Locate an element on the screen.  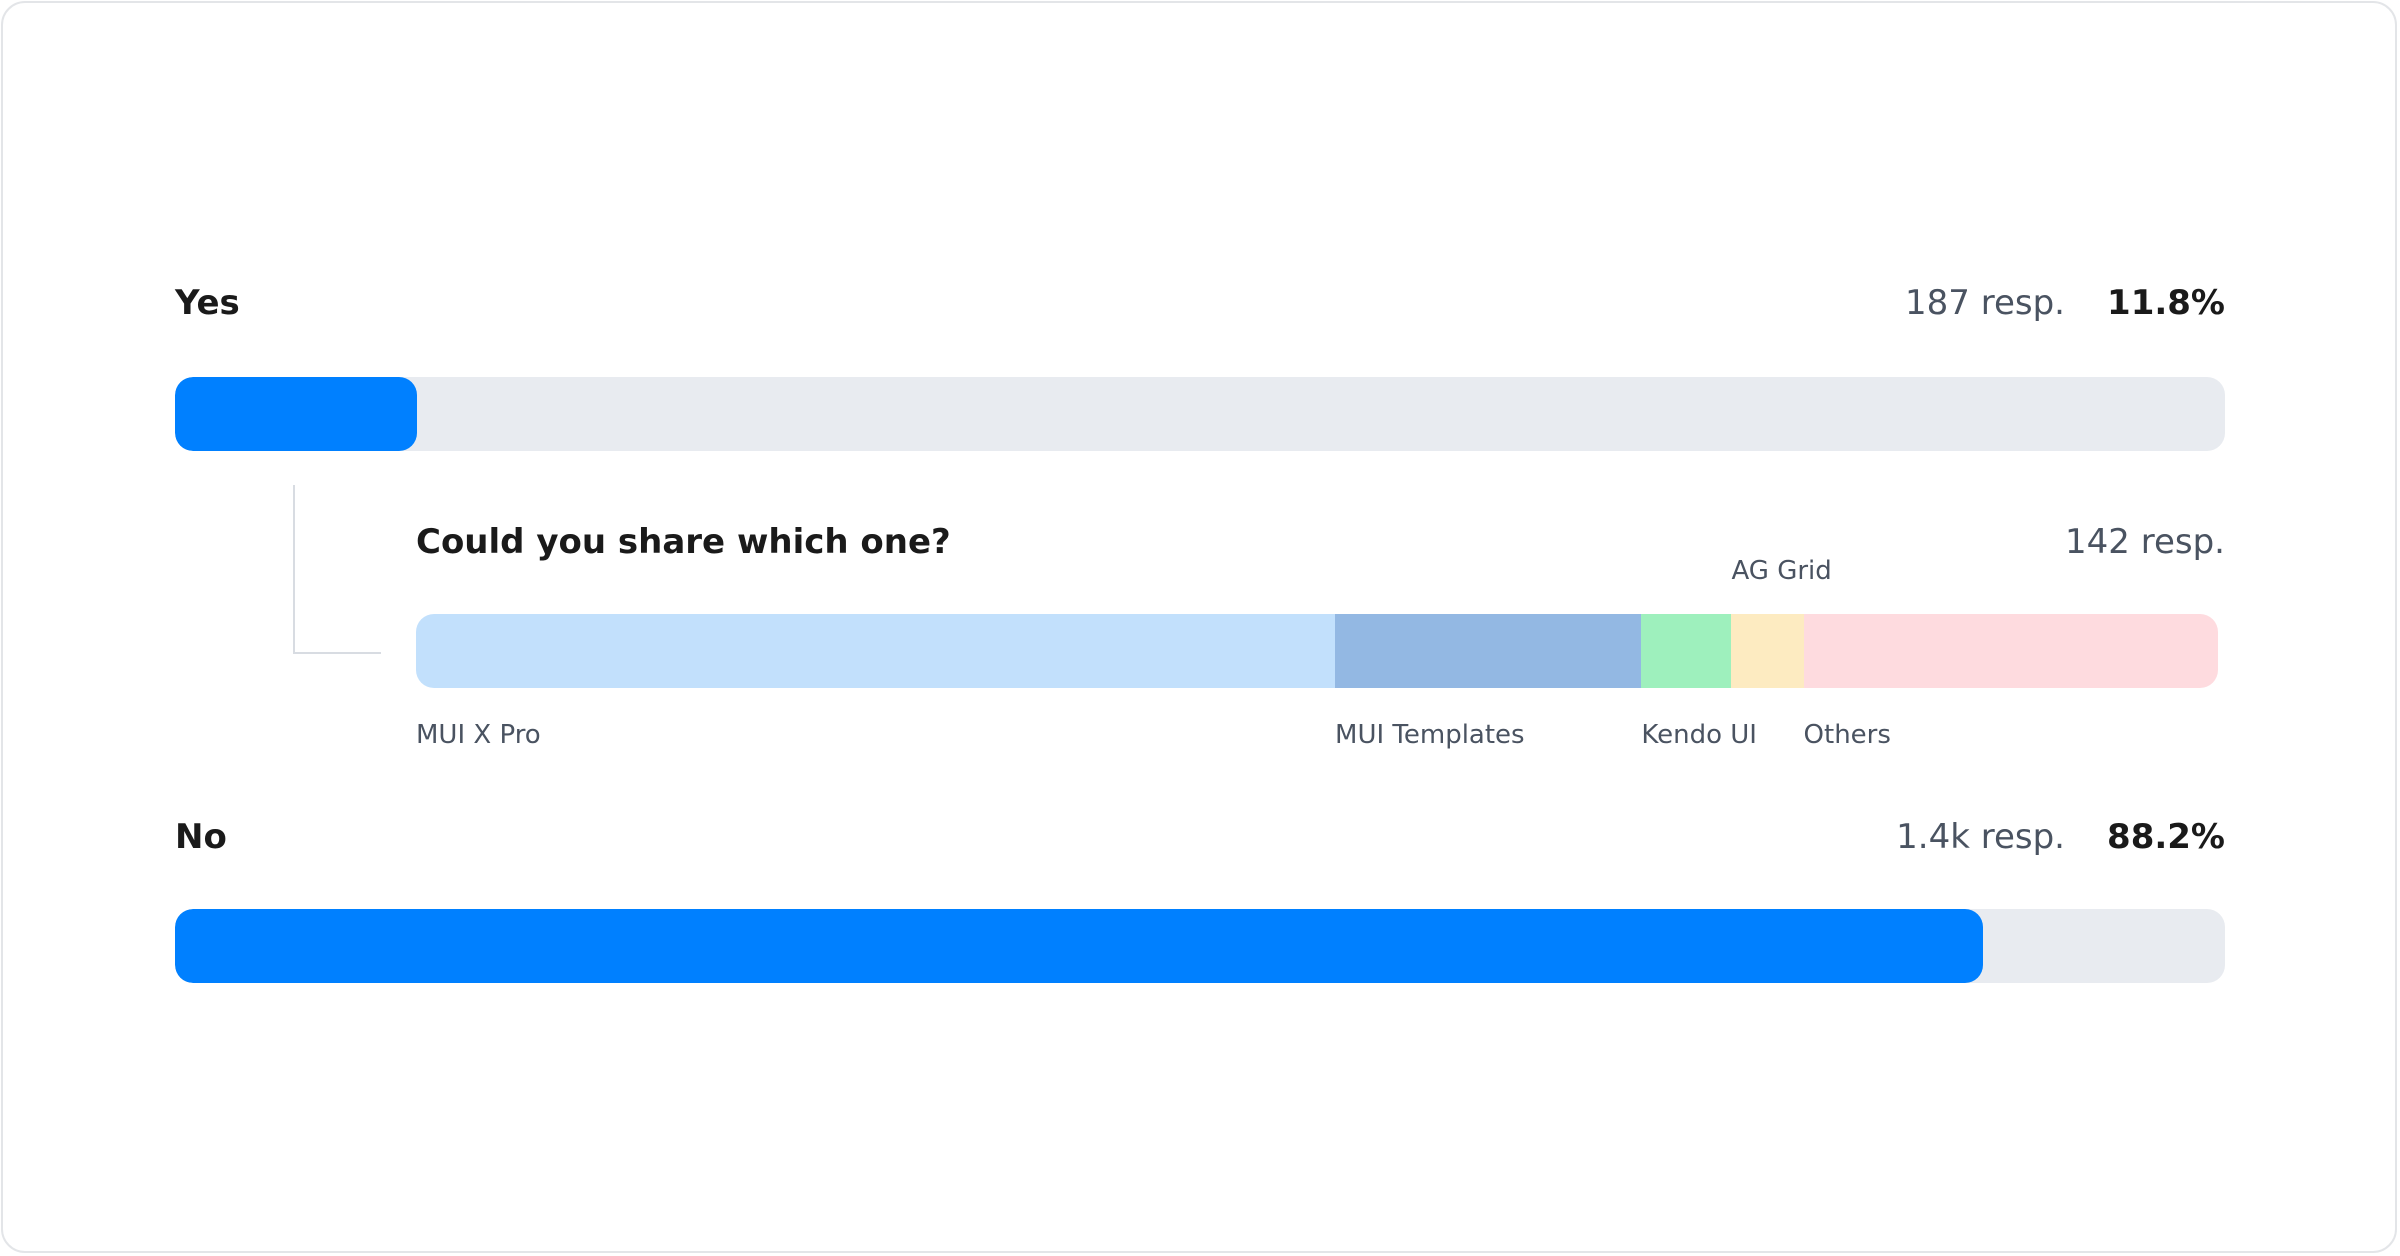
no-bar-track is located at coordinates (1200, 946).